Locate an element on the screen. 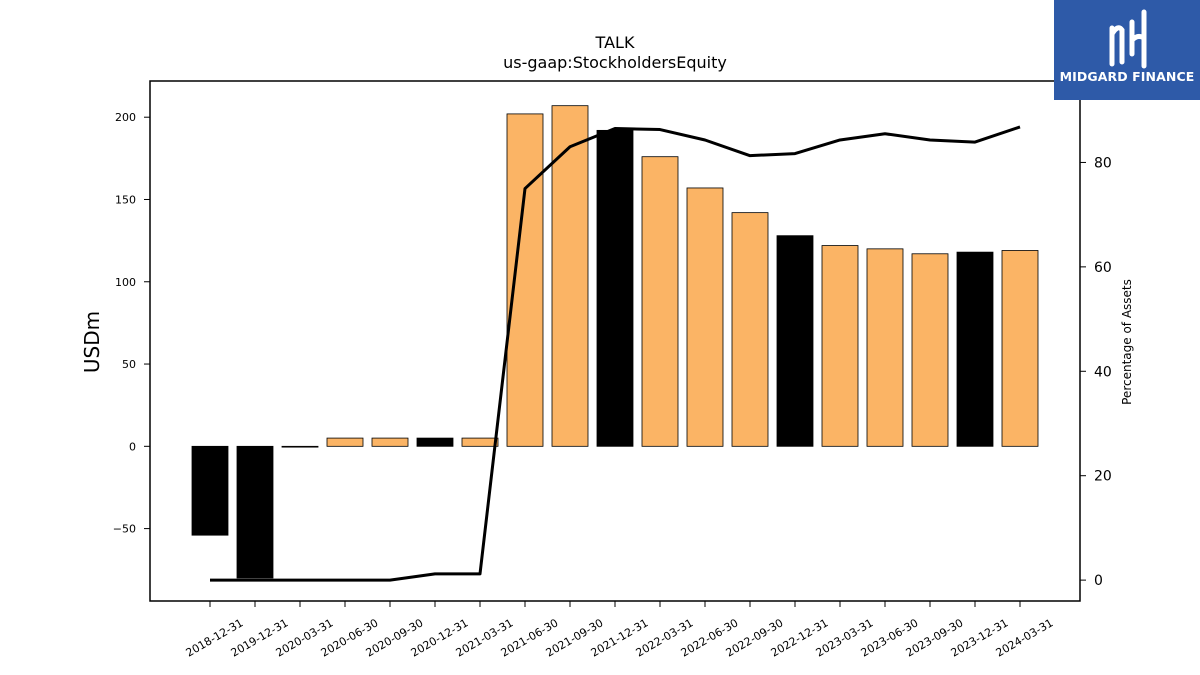 The height and width of the screenshot is (675, 1200). y-tick-label: 200 is located at coordinates (125, 117).